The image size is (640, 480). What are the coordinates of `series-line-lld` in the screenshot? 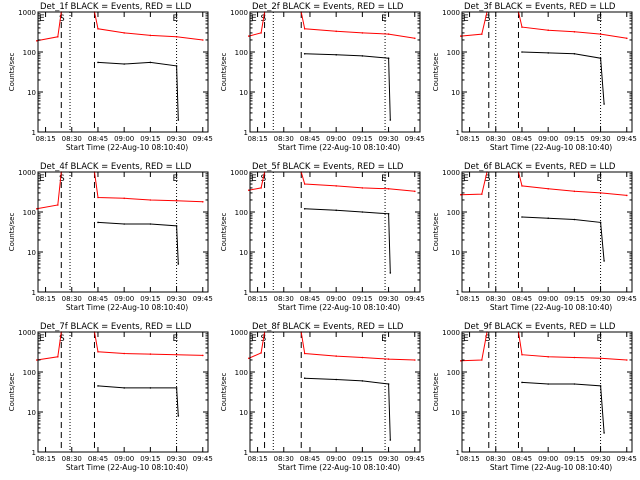 It's located at (331, 346).